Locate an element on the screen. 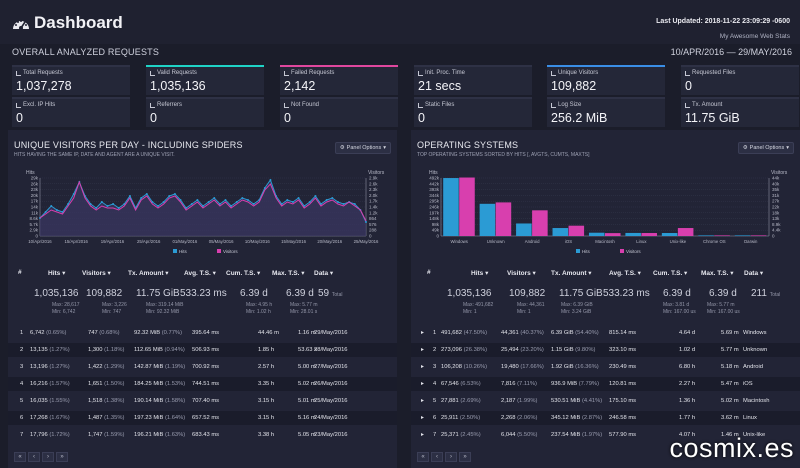  y-tick-right: 864 is located at coordinates (373, 218).